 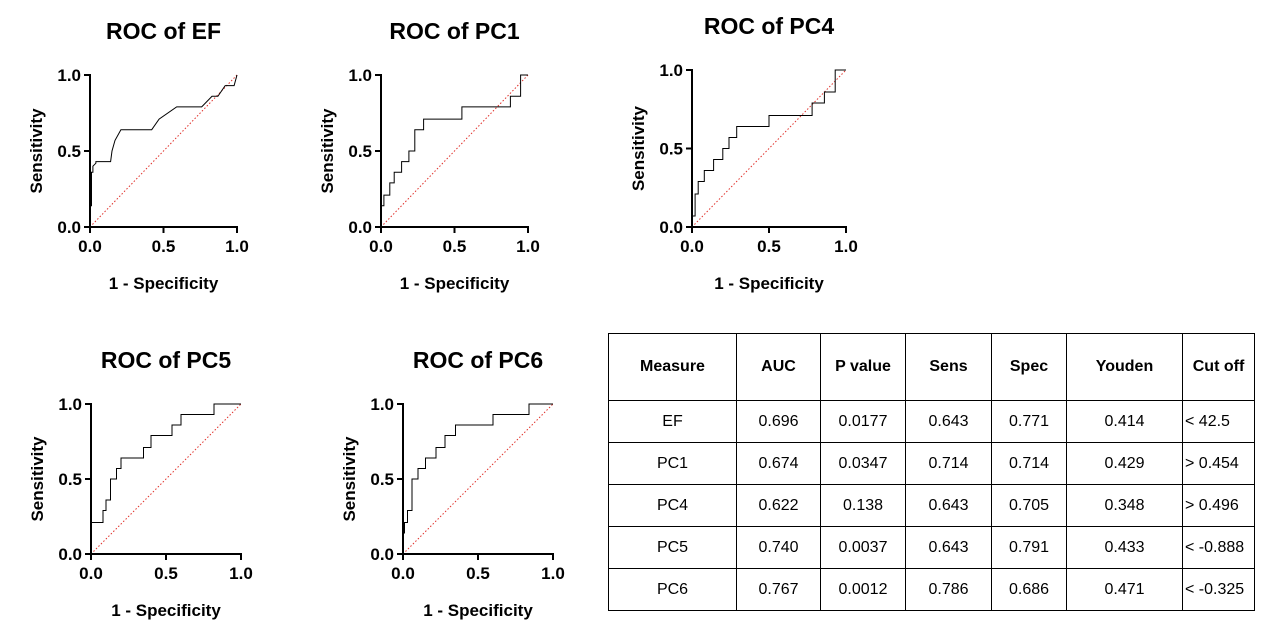 What do you see at coordinates (1218, 589) in the screenshot?
I see `cell-cut-off: < -0.325` at bounding box center [1218, 589].